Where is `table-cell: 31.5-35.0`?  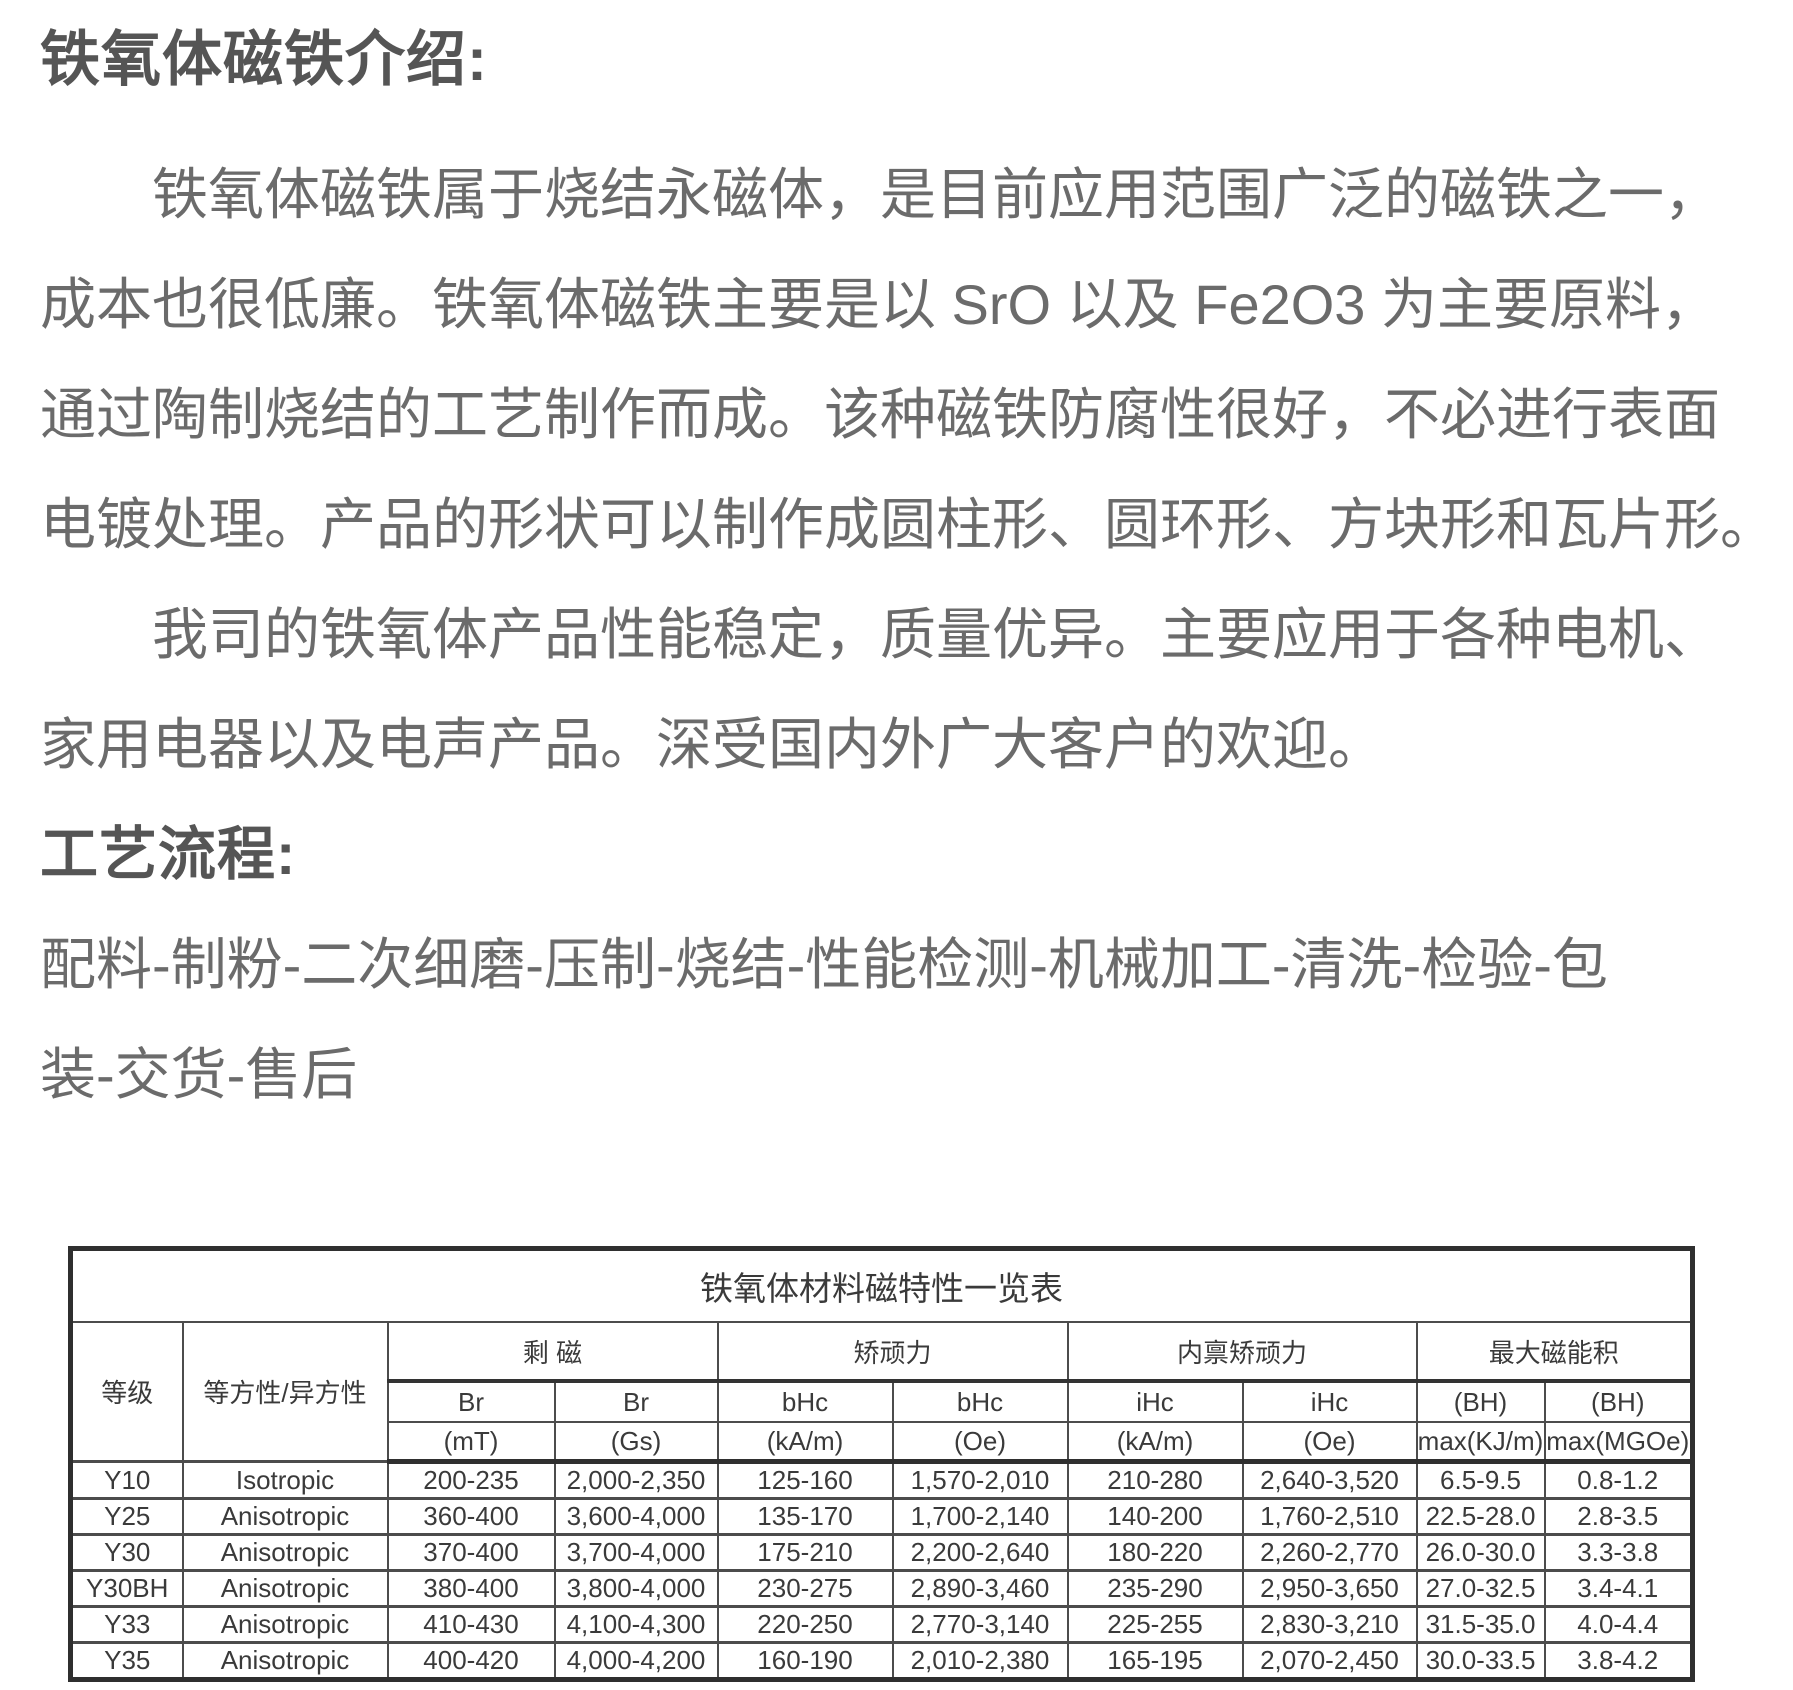
table-cell: 31.5-35.0 is located at coordinates (1480, 1624).